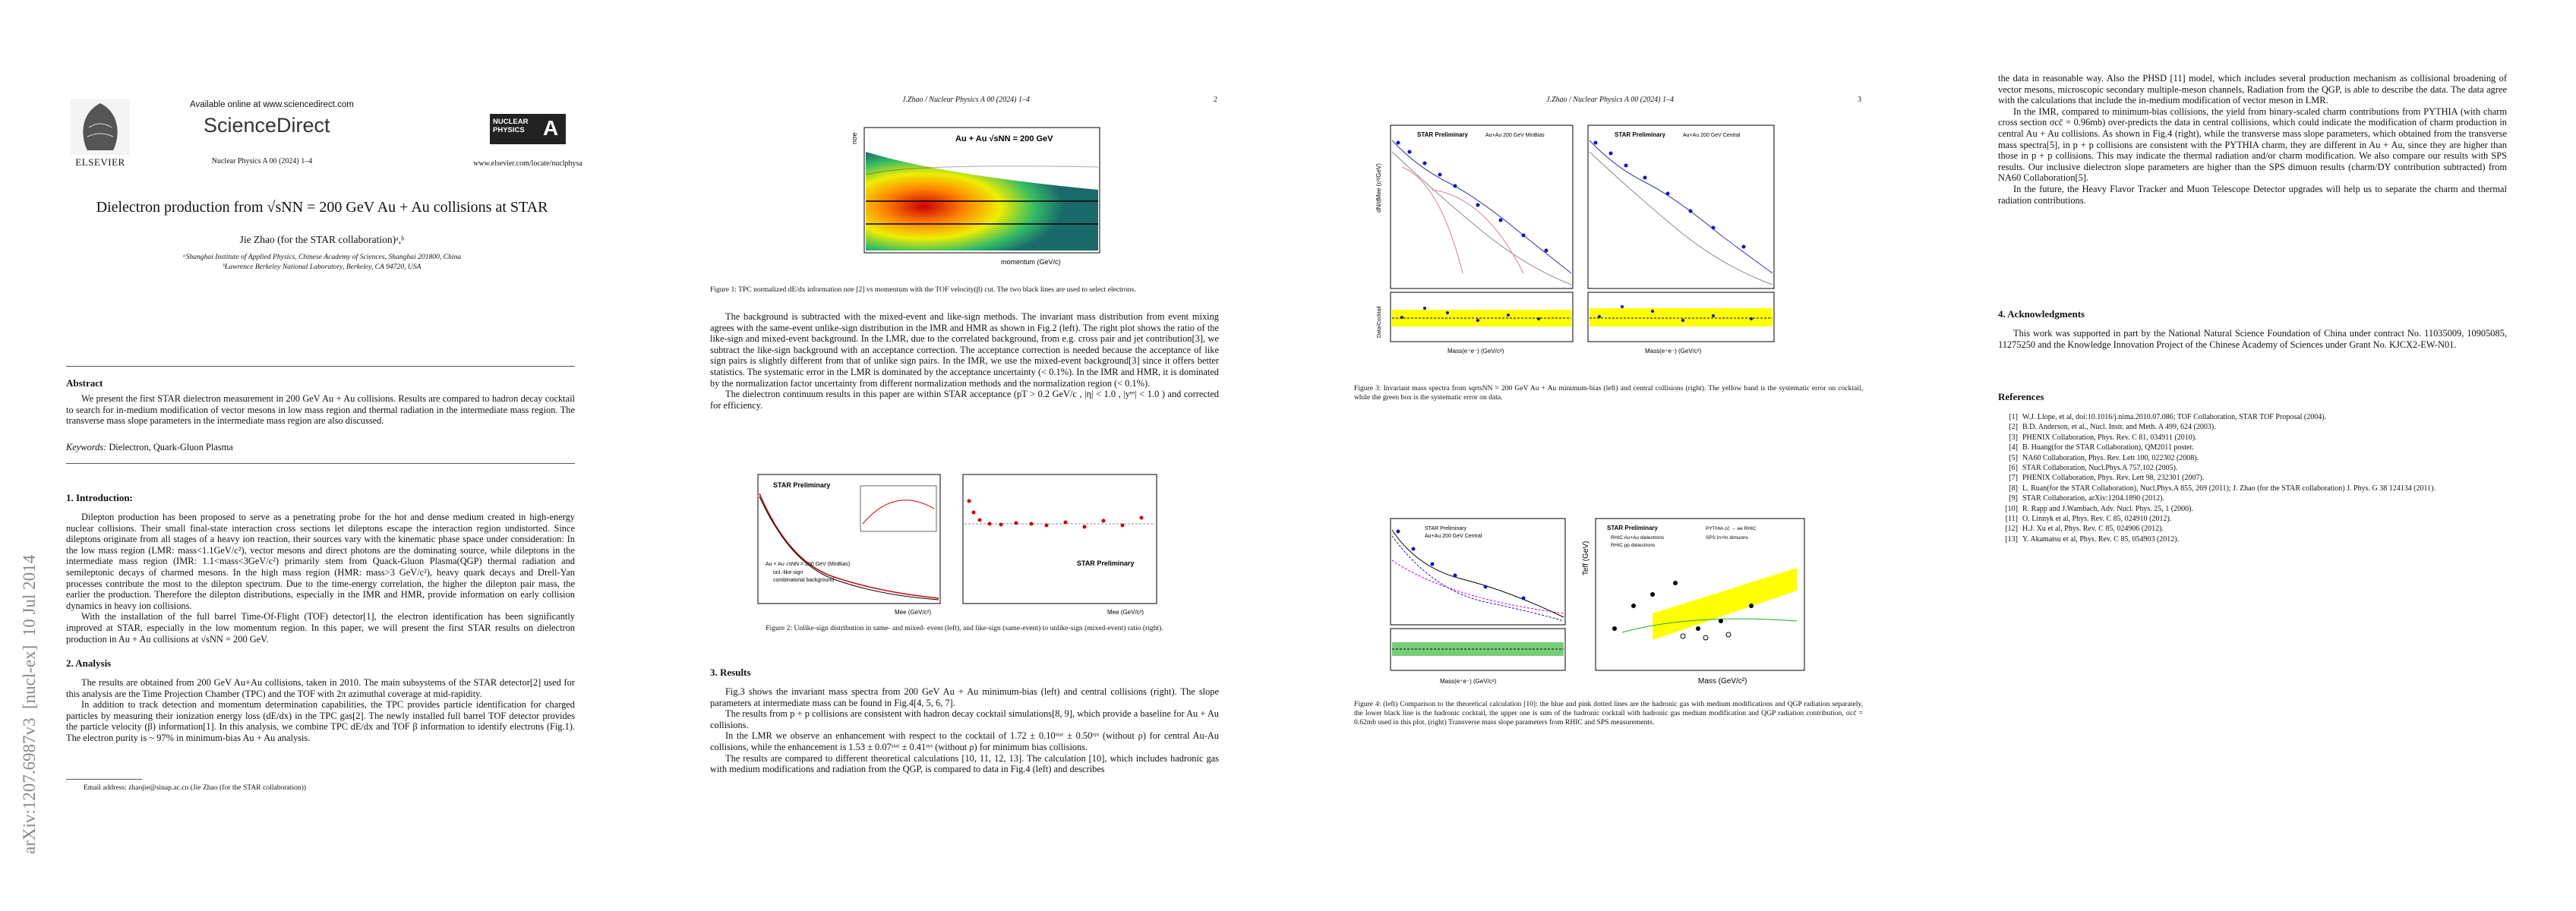  What do you see at coordinates (2011, 539) in the screenshot?
I see `reference-number: [13]` at bounding box center [2011, 539].